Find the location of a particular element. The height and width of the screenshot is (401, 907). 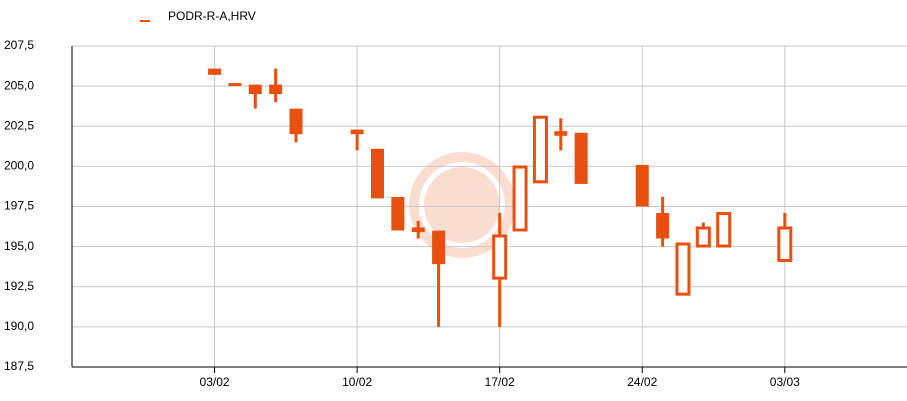

x-tick-label: 17/02 is located at coordinates (500, 382).